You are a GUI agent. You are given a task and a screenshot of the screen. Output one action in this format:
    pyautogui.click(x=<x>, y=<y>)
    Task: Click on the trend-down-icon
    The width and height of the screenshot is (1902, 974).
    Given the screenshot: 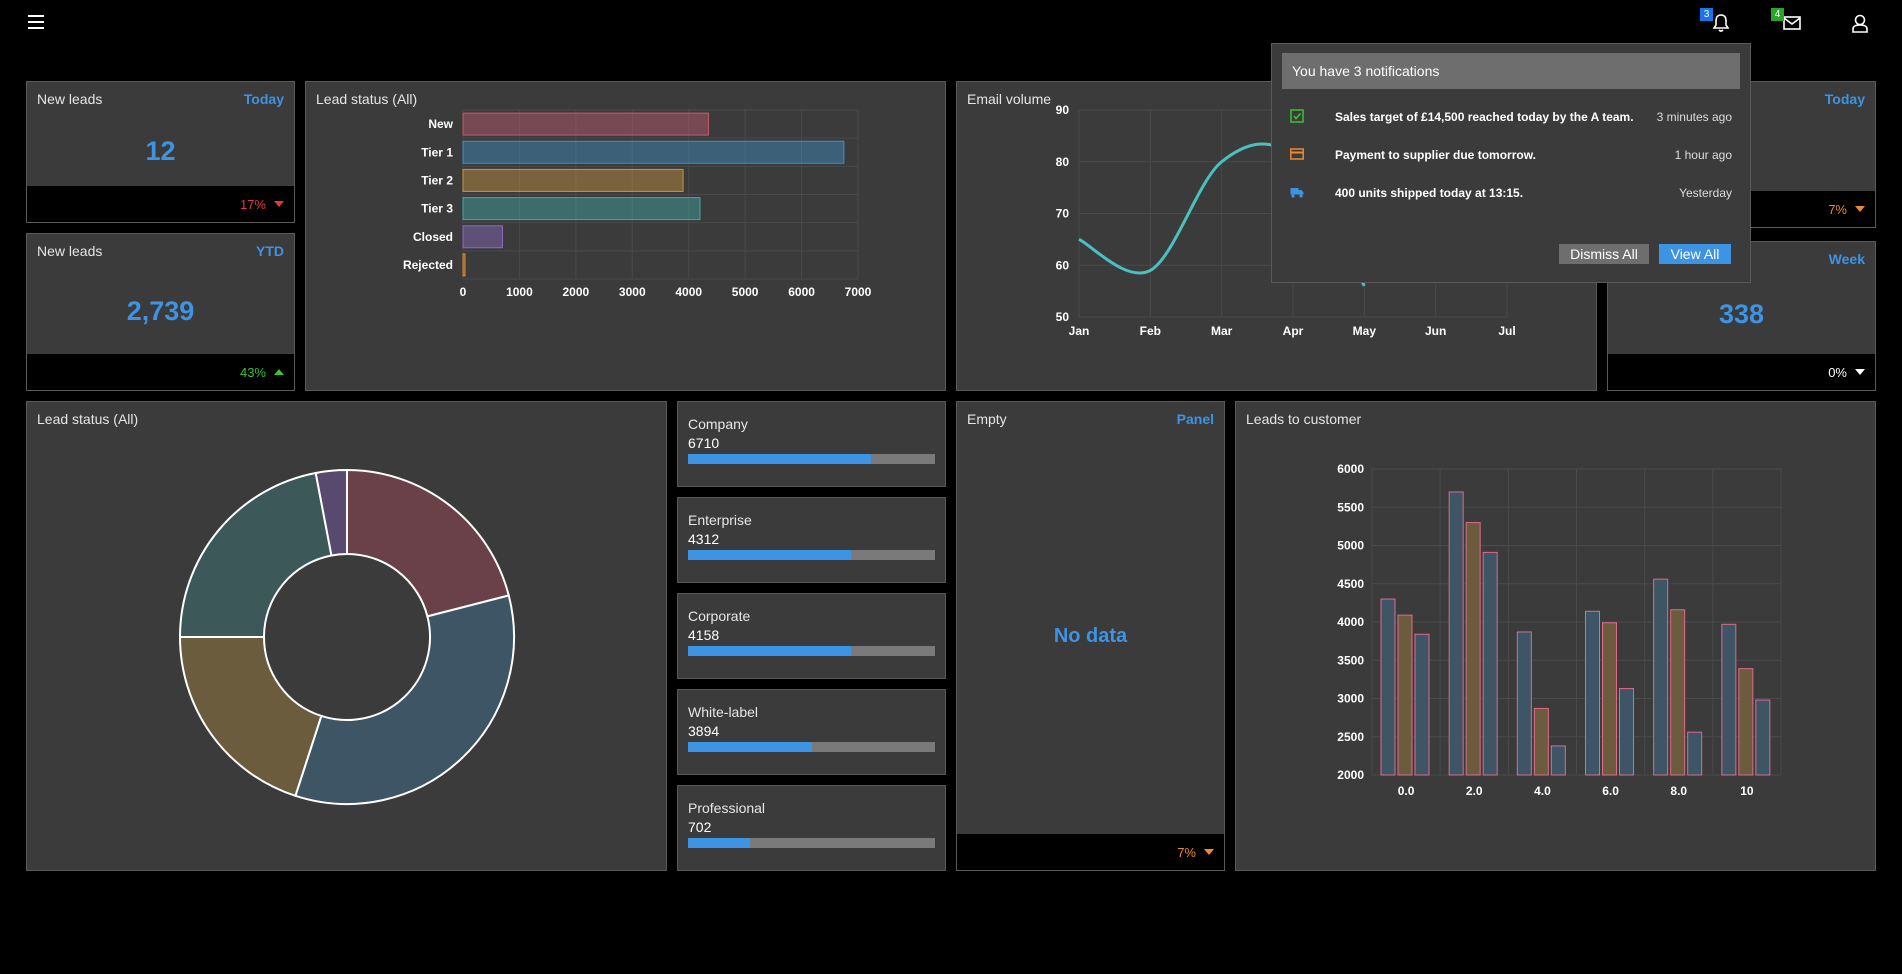 What is the action you would take?
    pyautogui.click(x=1209, y=852)
    